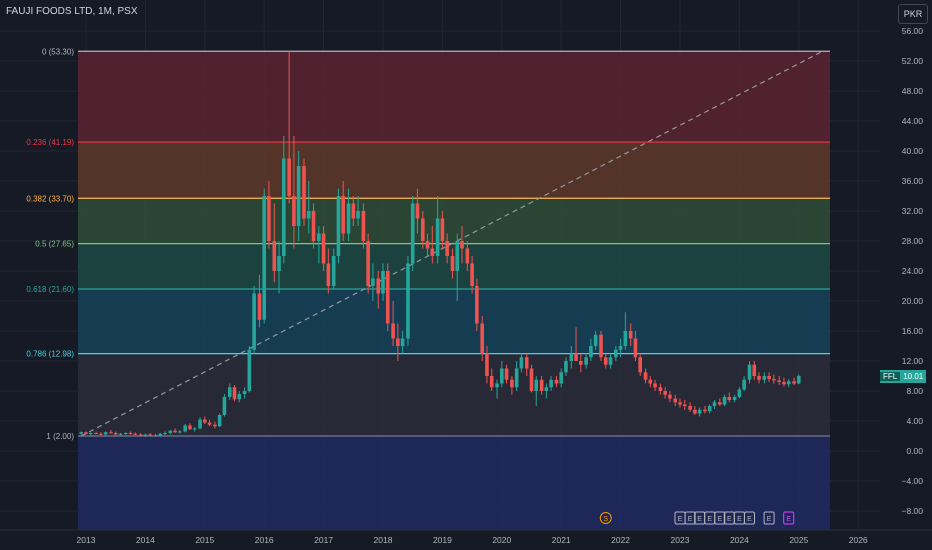  What do you see at coordinates (914, 421) in the screenshot?
I see `price-tick-label: 4.00` at bounding box center [914, 421].